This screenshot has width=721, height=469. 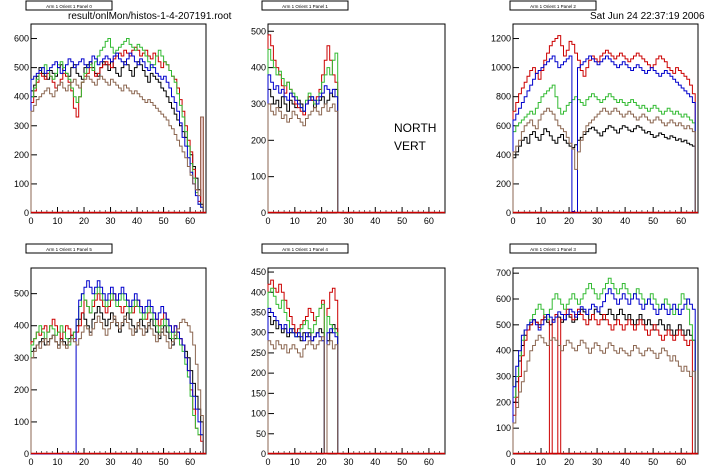 I want to click on panel-title: Arm 1 Orient 1 Panel 0, so click(x=69, y=6).